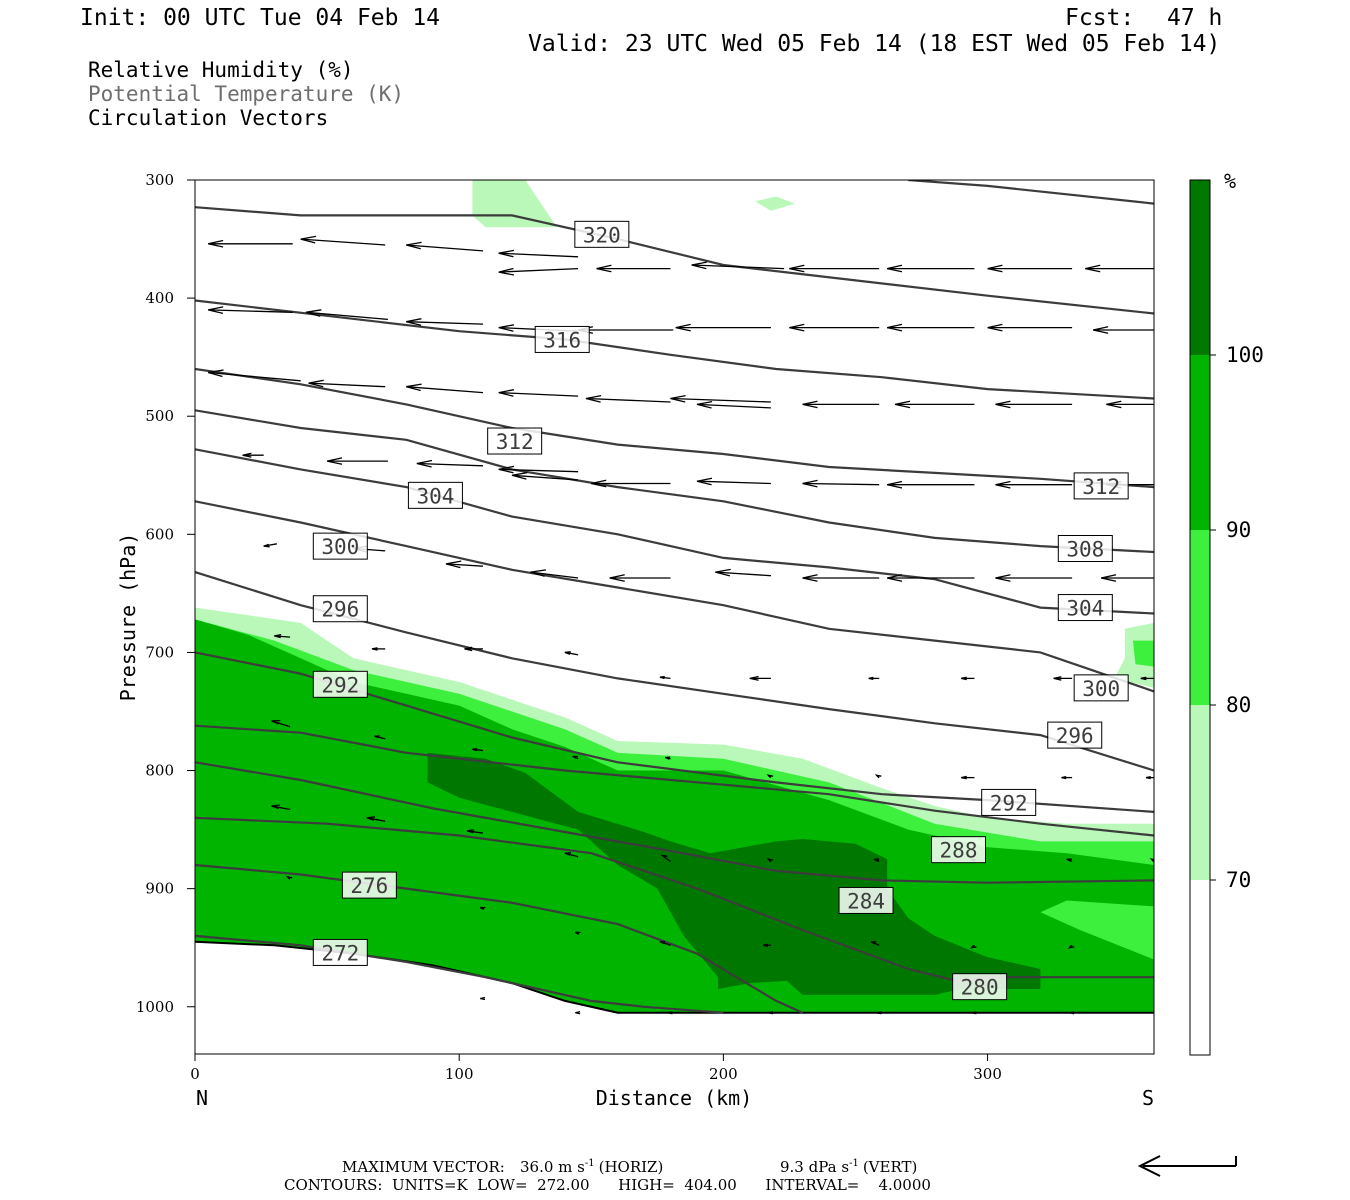  Describe the element at coordinates (1194, 18) in the screenshot. I see `forecast-hours: 47 h` at that location.